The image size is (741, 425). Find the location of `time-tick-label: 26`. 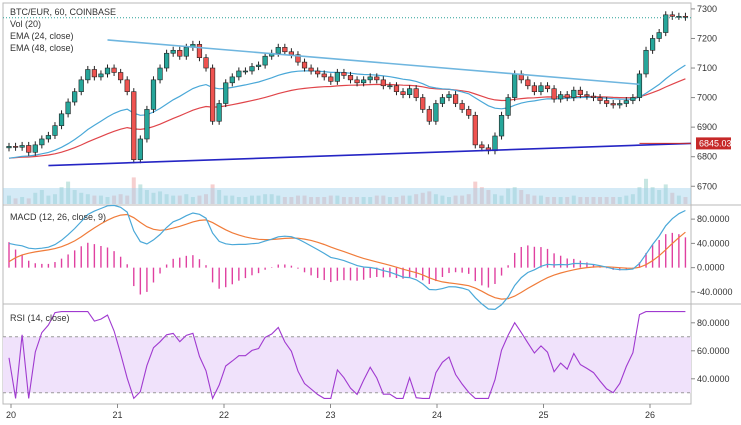

time-tick-label: 26 is located at coordinates (650, 415).